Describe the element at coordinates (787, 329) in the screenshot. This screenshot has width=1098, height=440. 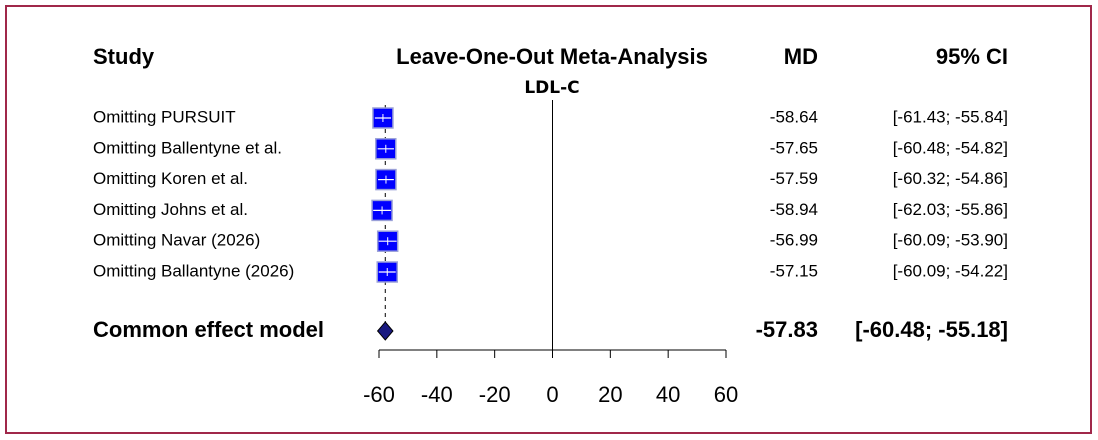
I see `summary-md: -57.83` at that location.